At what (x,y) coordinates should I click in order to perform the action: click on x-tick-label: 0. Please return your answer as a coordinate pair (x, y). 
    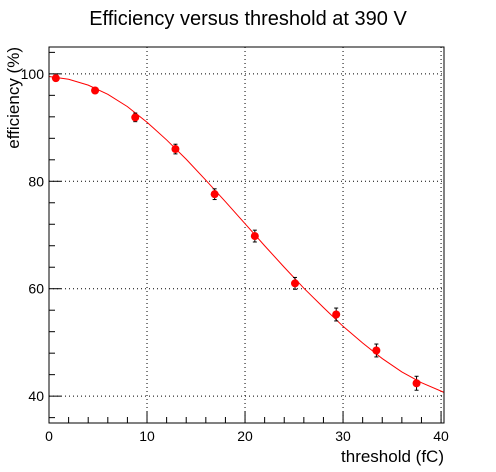
    Looking at the image, I should click on (49, 436).